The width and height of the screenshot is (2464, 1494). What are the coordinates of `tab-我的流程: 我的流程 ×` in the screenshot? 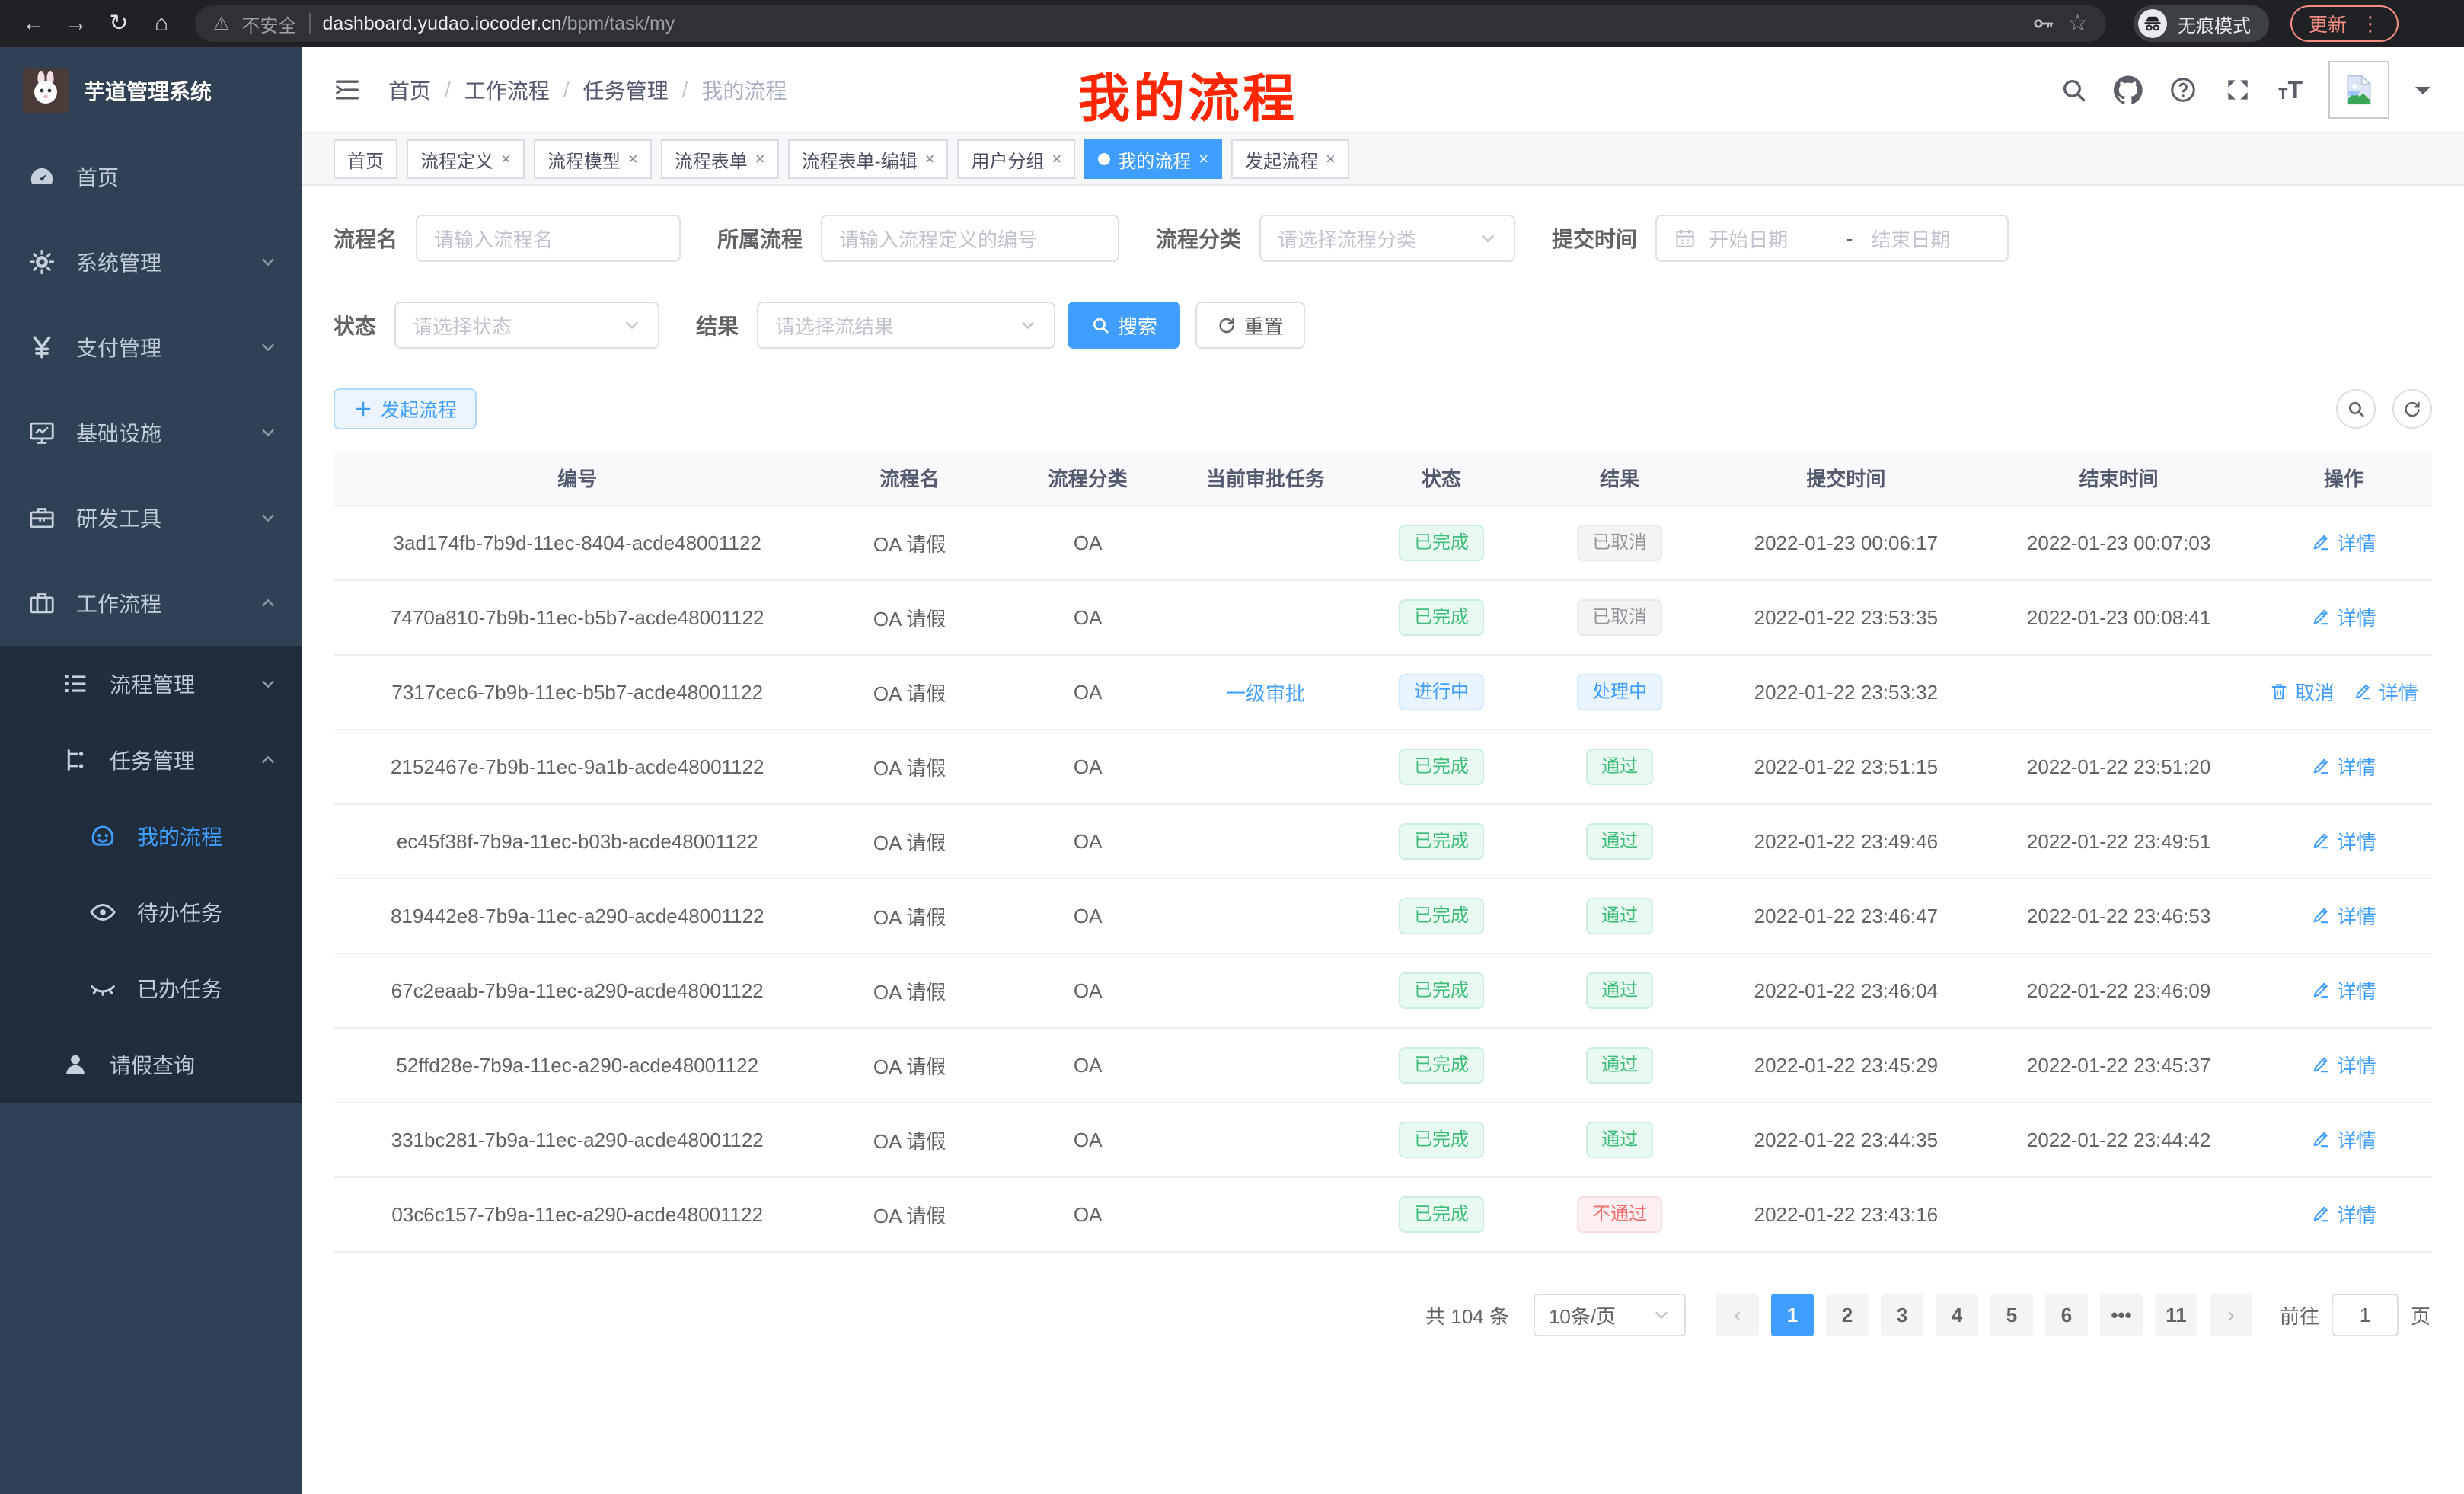 It's located at (1153, 159).